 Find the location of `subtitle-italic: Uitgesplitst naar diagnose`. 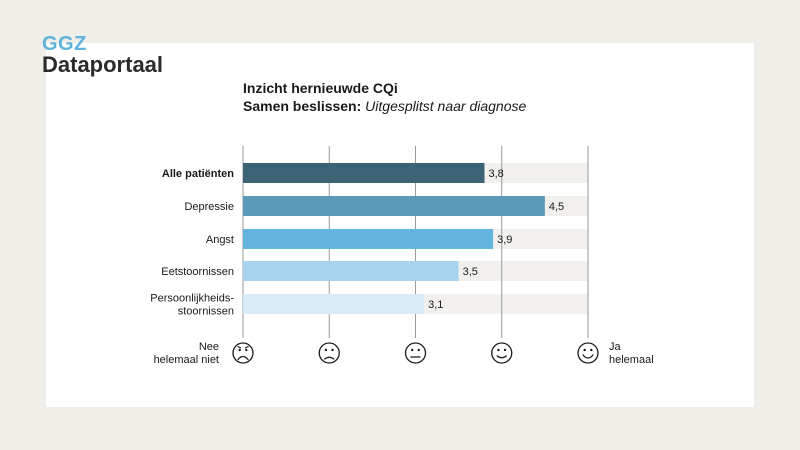

subtitle-italic: Uitgesplitst naar diagnose is located at coordinates (446, 106).